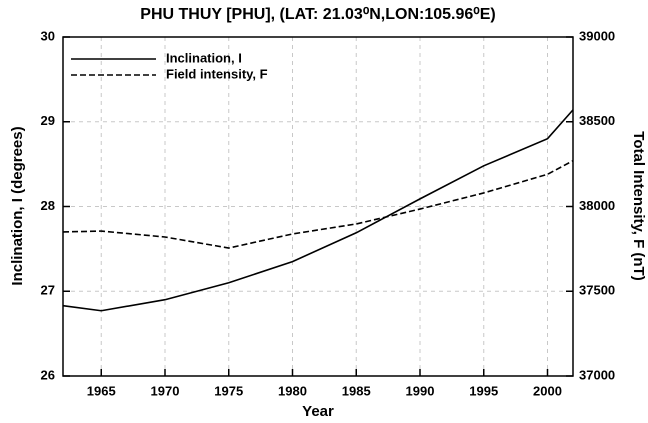 This screenshot has height=423, width=648. I want to click on legend-label: Field intensity, F, so click(217, 73).